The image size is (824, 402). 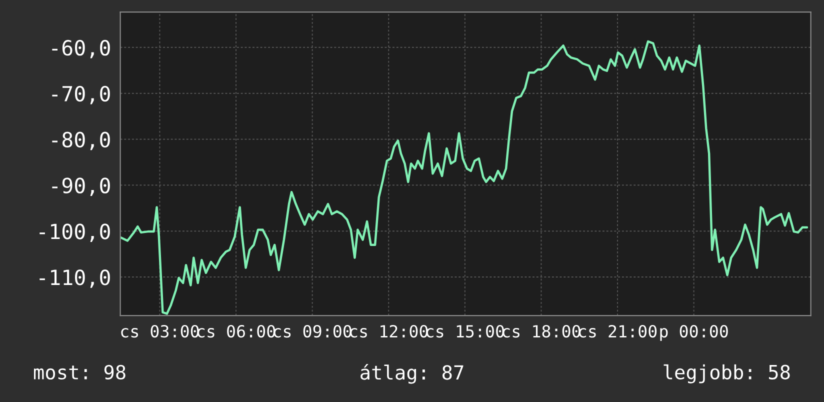 I want to click on y-tick-label: -100,0, so click(x=75, y=233).